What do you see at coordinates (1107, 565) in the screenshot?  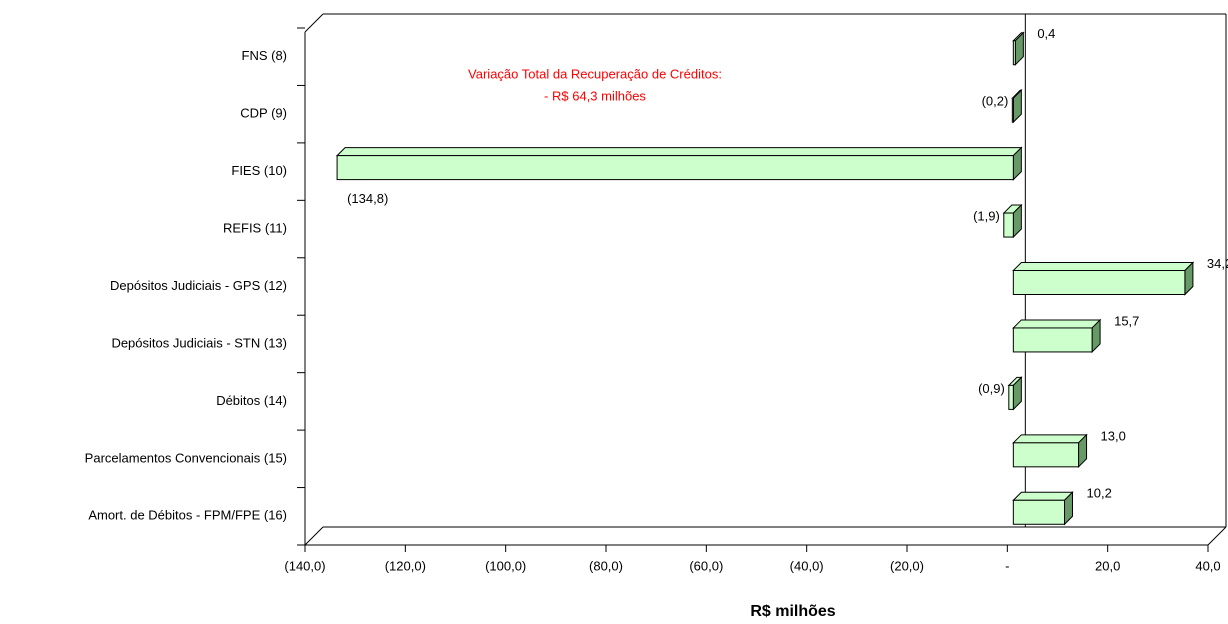 I see `x-tick-label: 20,0` at bounding box center [1107, 565].